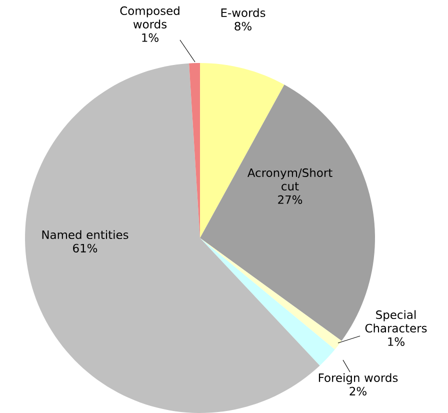 The image size is (448, 413). I want to click on slice-label: E-words, so click(243, 13).